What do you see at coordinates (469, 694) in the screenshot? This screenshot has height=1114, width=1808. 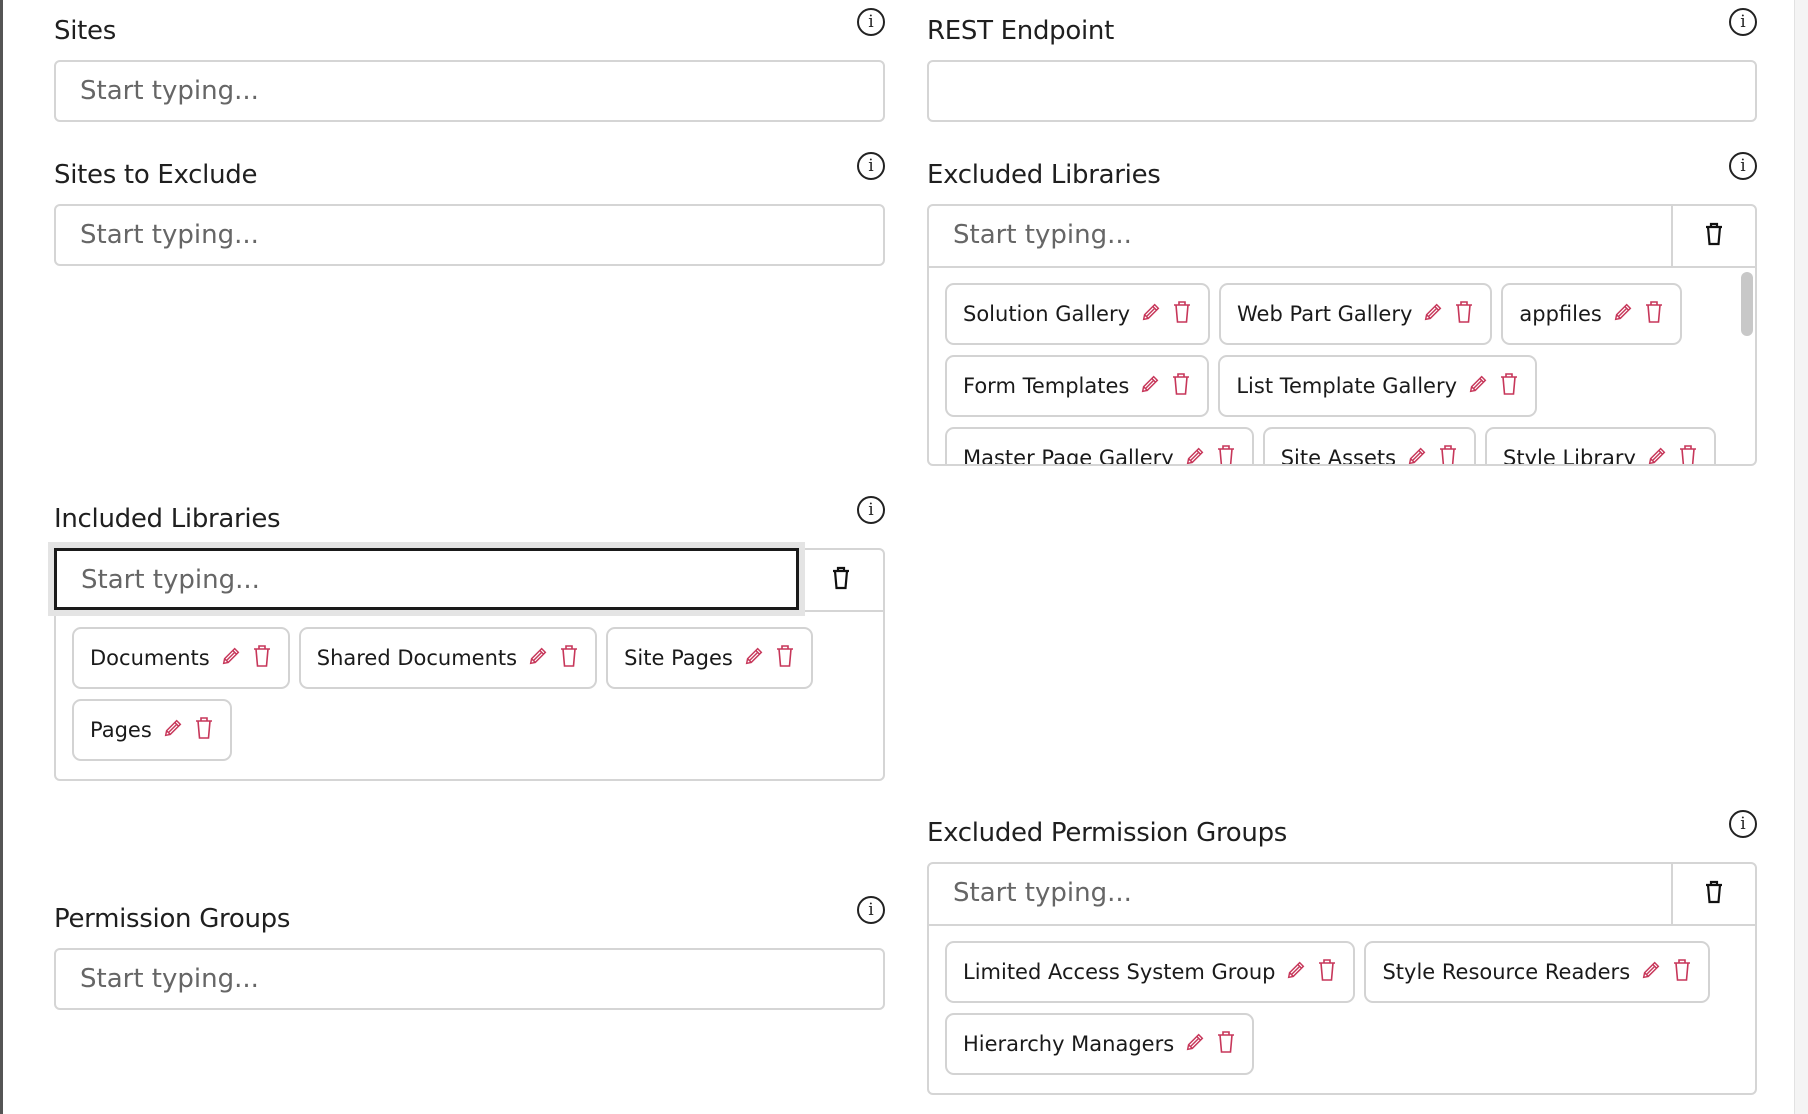 I see `chip-list: Documents Shared Documents Site Pages Pages` at bounding box center [469, 694].